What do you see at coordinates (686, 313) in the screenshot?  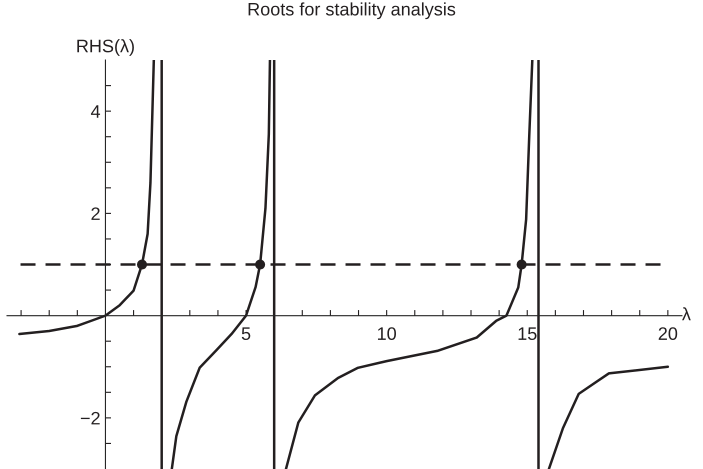 I see `x-axis-title: λ` at bounding box center [686, 313].